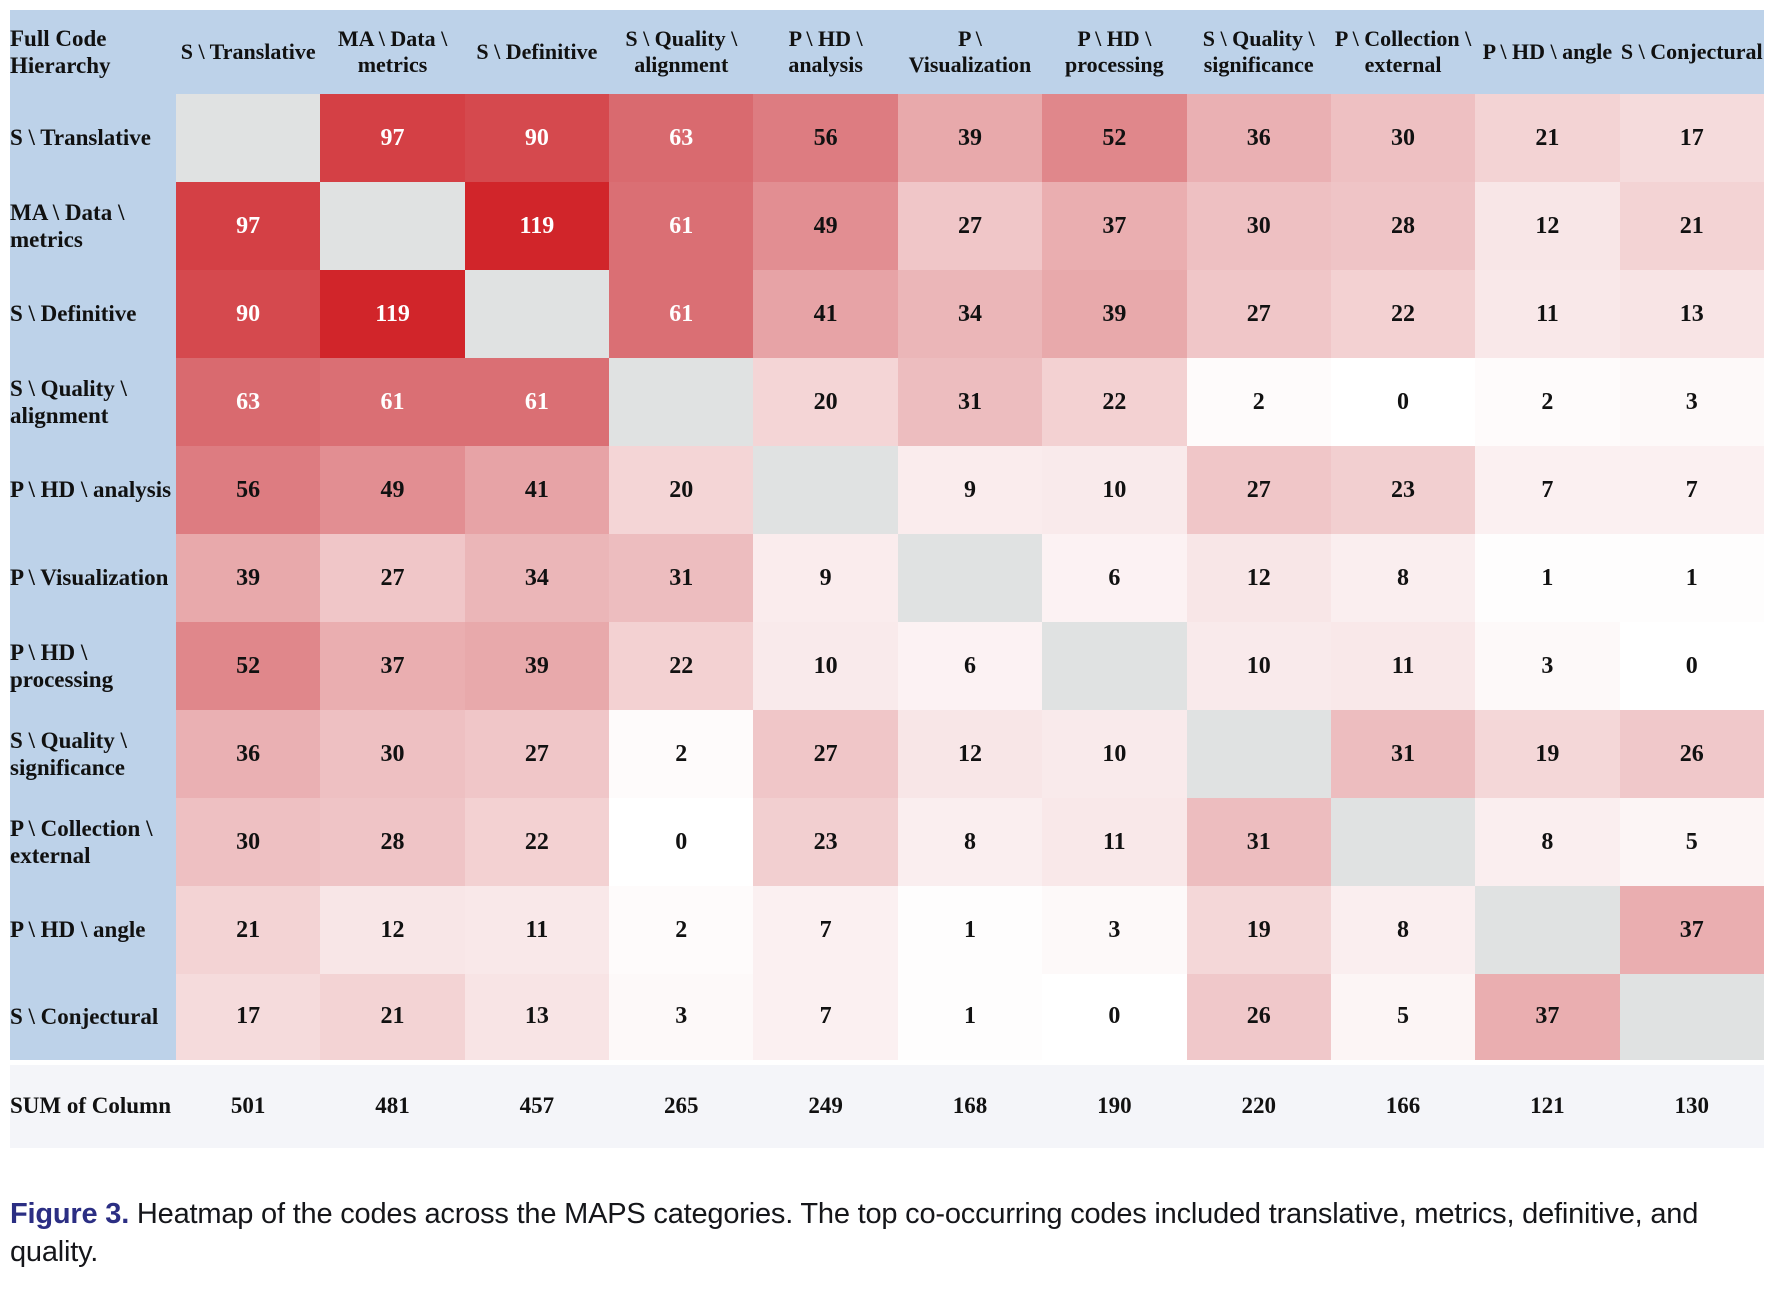  Describe the element at coordinates (537, 52) in the screenshot. I see `column-header-2: S \ Definitive` at that location.